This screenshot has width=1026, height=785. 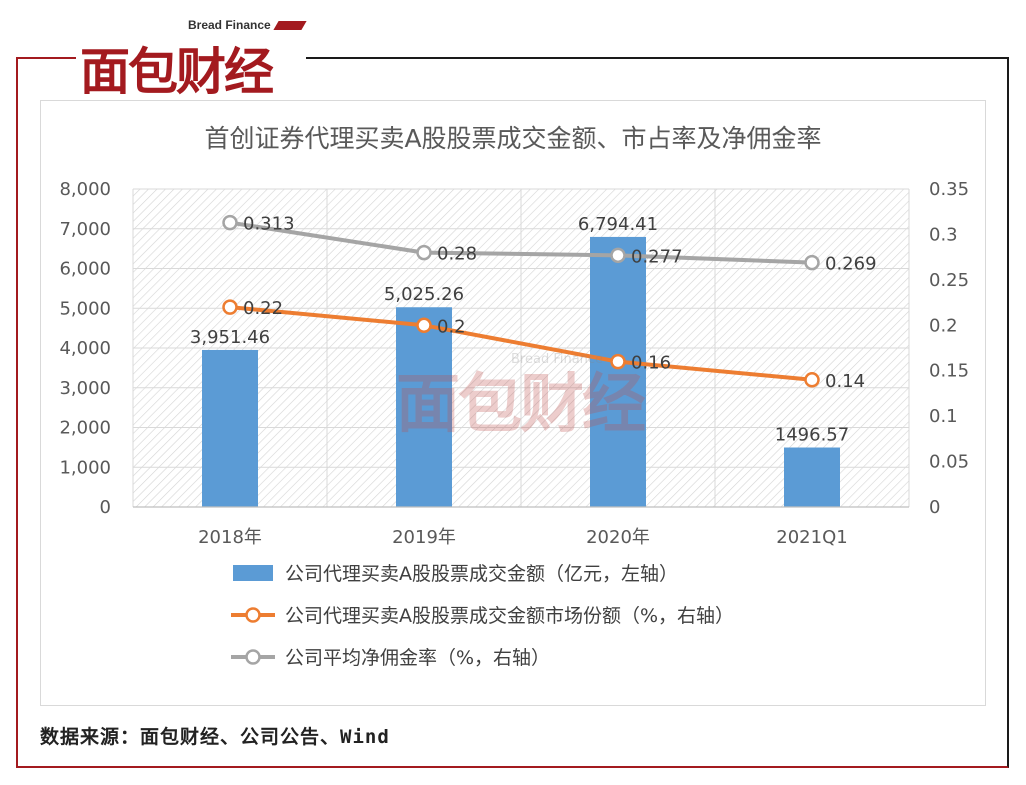 What do you see at coordinates (943, 325) in the screenshot?
I see `y-right-tick-label: 0.2` at bounding box center [943, 325].